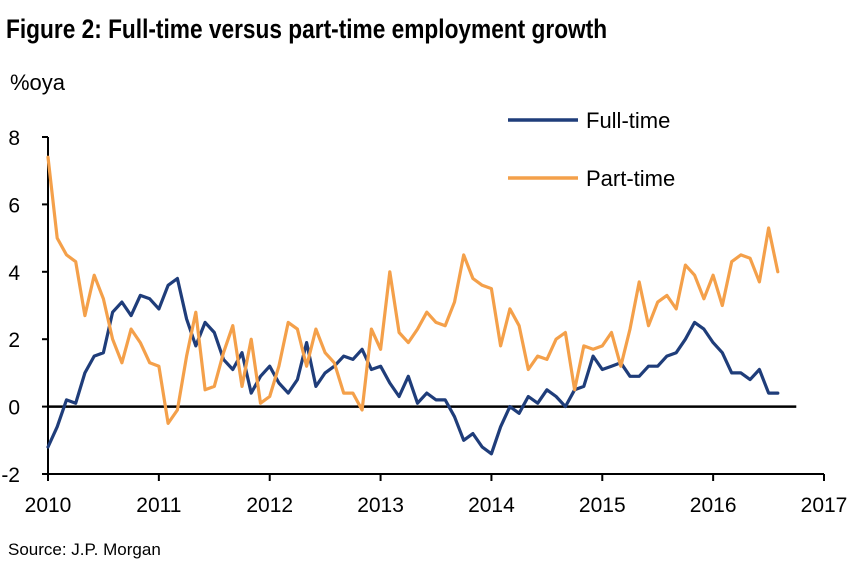  What do you see at coordinates (824, 505) in the screenshot?
I see `x-tick-label: 2017` at bounding box center [824, 505].